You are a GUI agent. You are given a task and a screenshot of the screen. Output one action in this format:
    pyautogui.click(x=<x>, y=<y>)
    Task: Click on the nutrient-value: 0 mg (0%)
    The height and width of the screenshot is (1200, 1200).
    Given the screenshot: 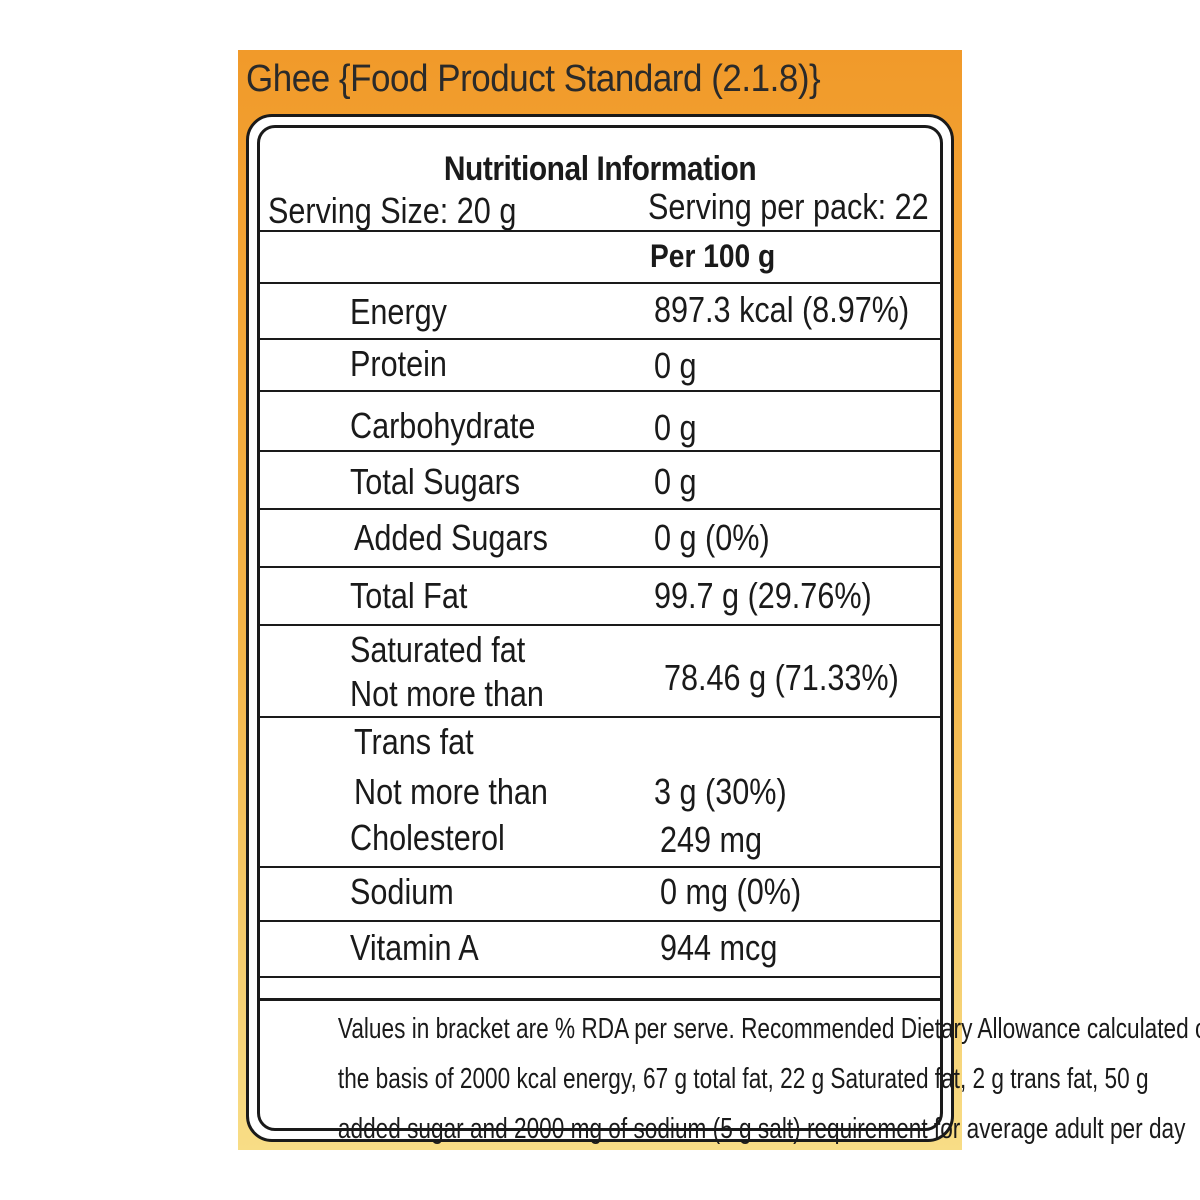 What is the action you would take?
    pyautogui.click(x=731, y=891)
    